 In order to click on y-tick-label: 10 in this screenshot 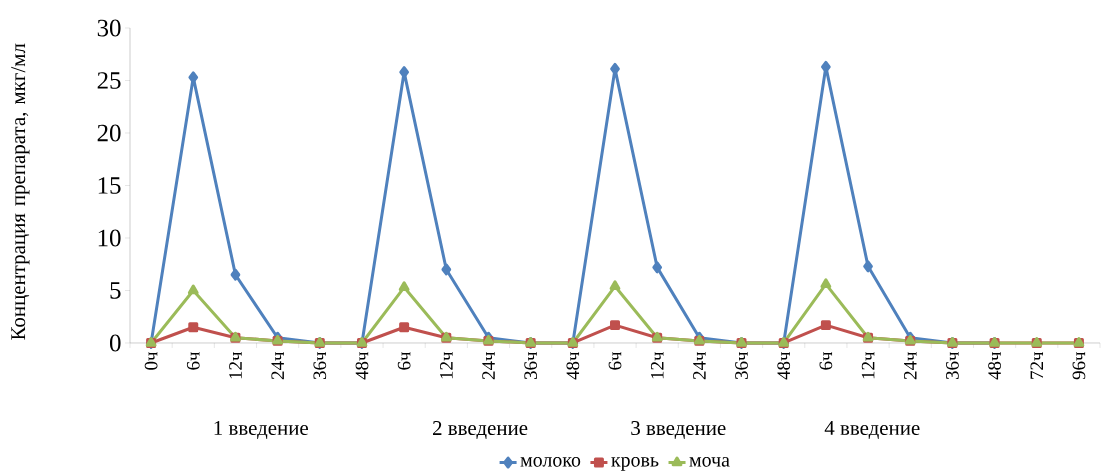, I will do `click(109, 238)`.